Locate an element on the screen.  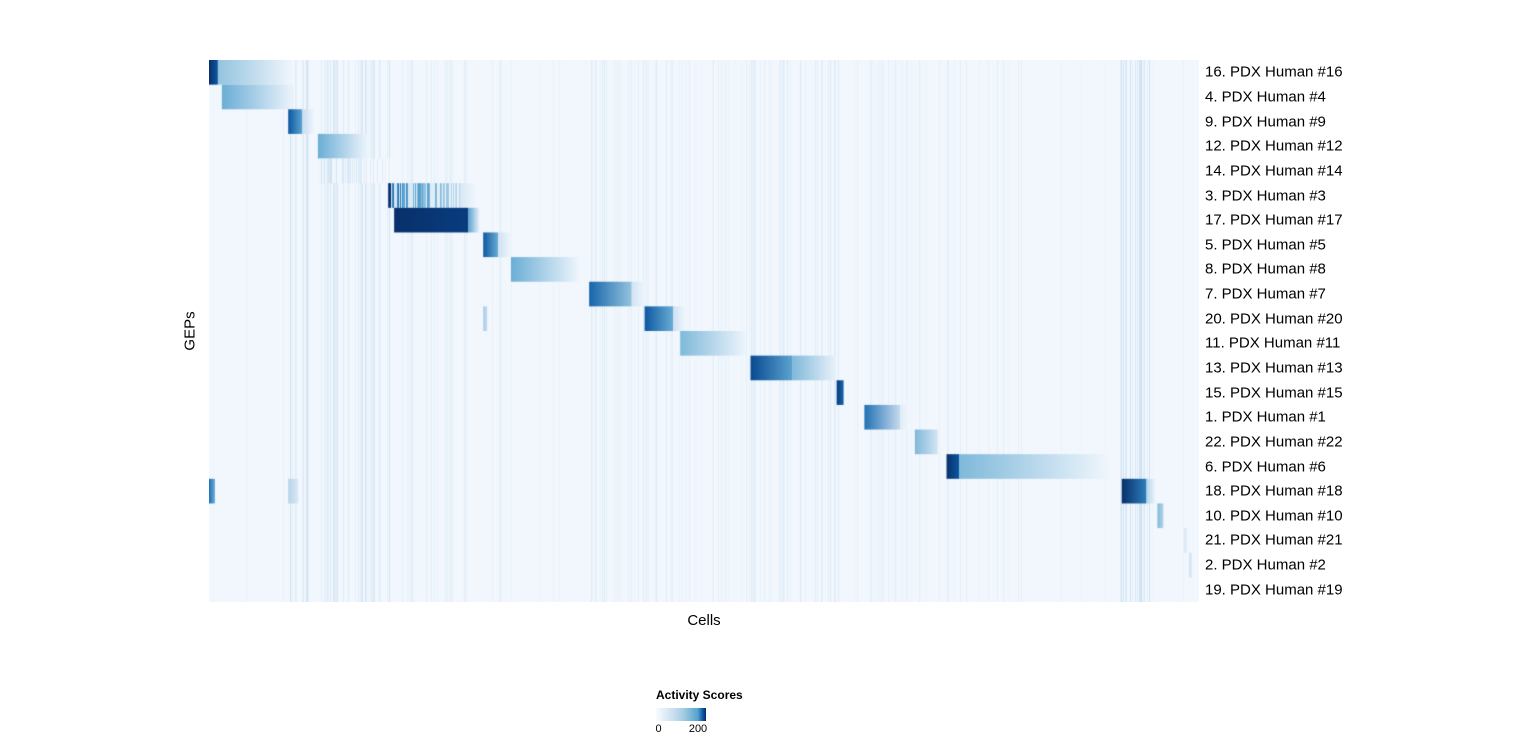
legend-ticks: 0 200 is located at coordinates (681, 730).